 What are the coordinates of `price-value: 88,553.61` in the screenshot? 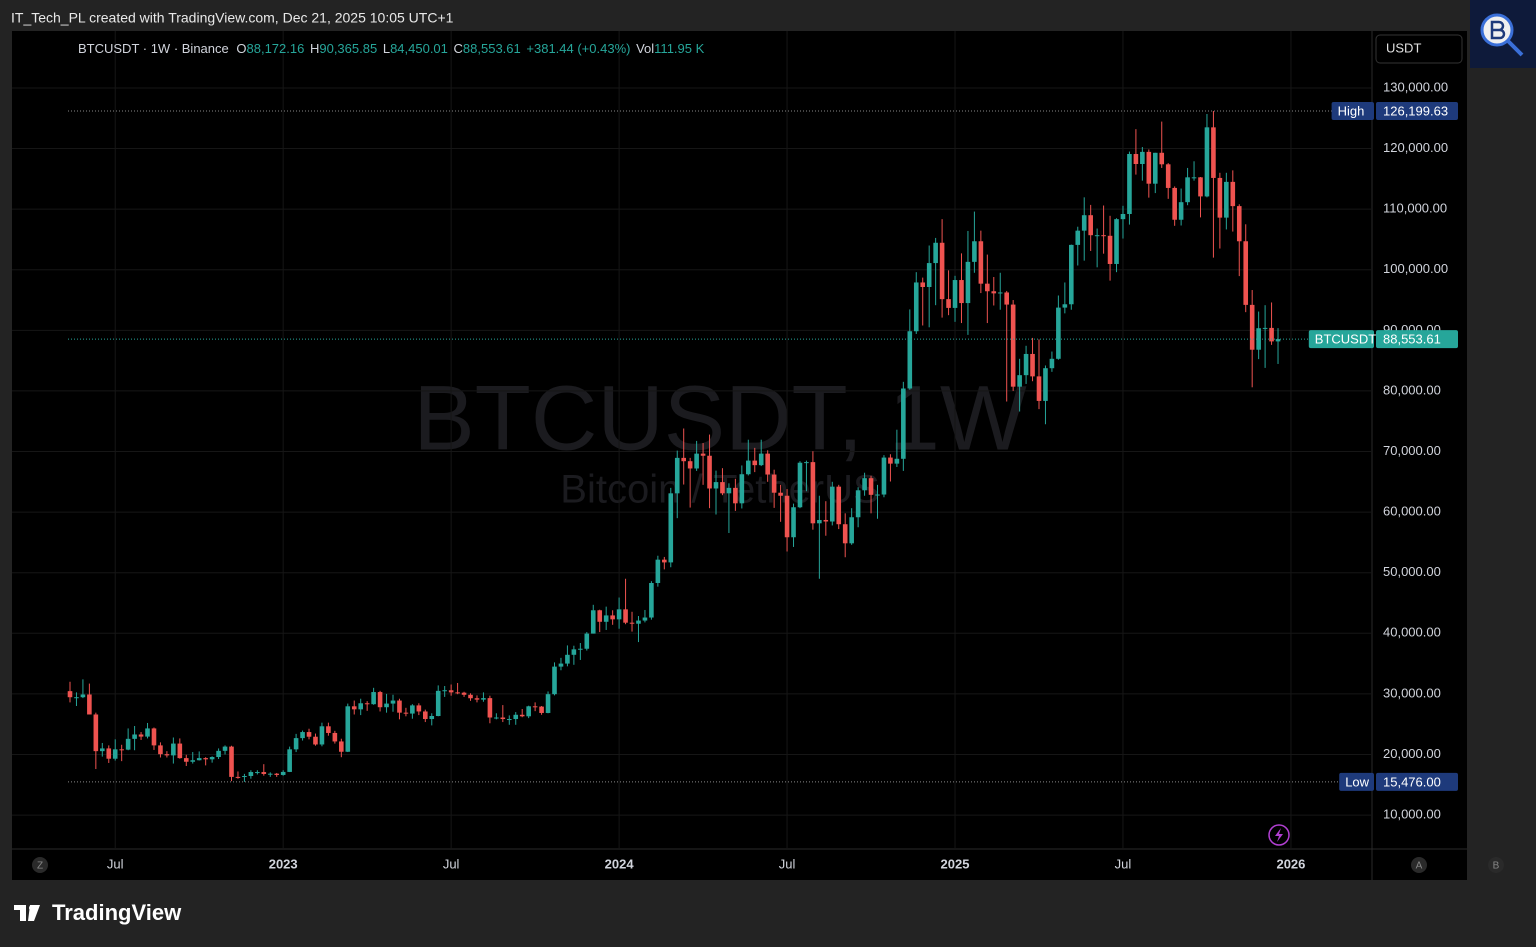 It's located at (1412, 339).